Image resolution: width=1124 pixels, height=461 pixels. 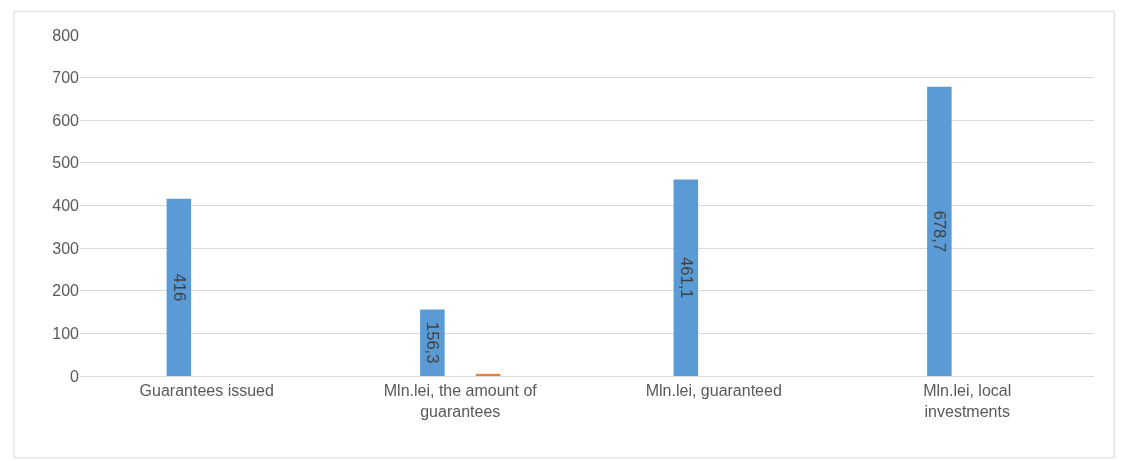 I want to click on y-tick-label: 600, so click(x=66, y=120).